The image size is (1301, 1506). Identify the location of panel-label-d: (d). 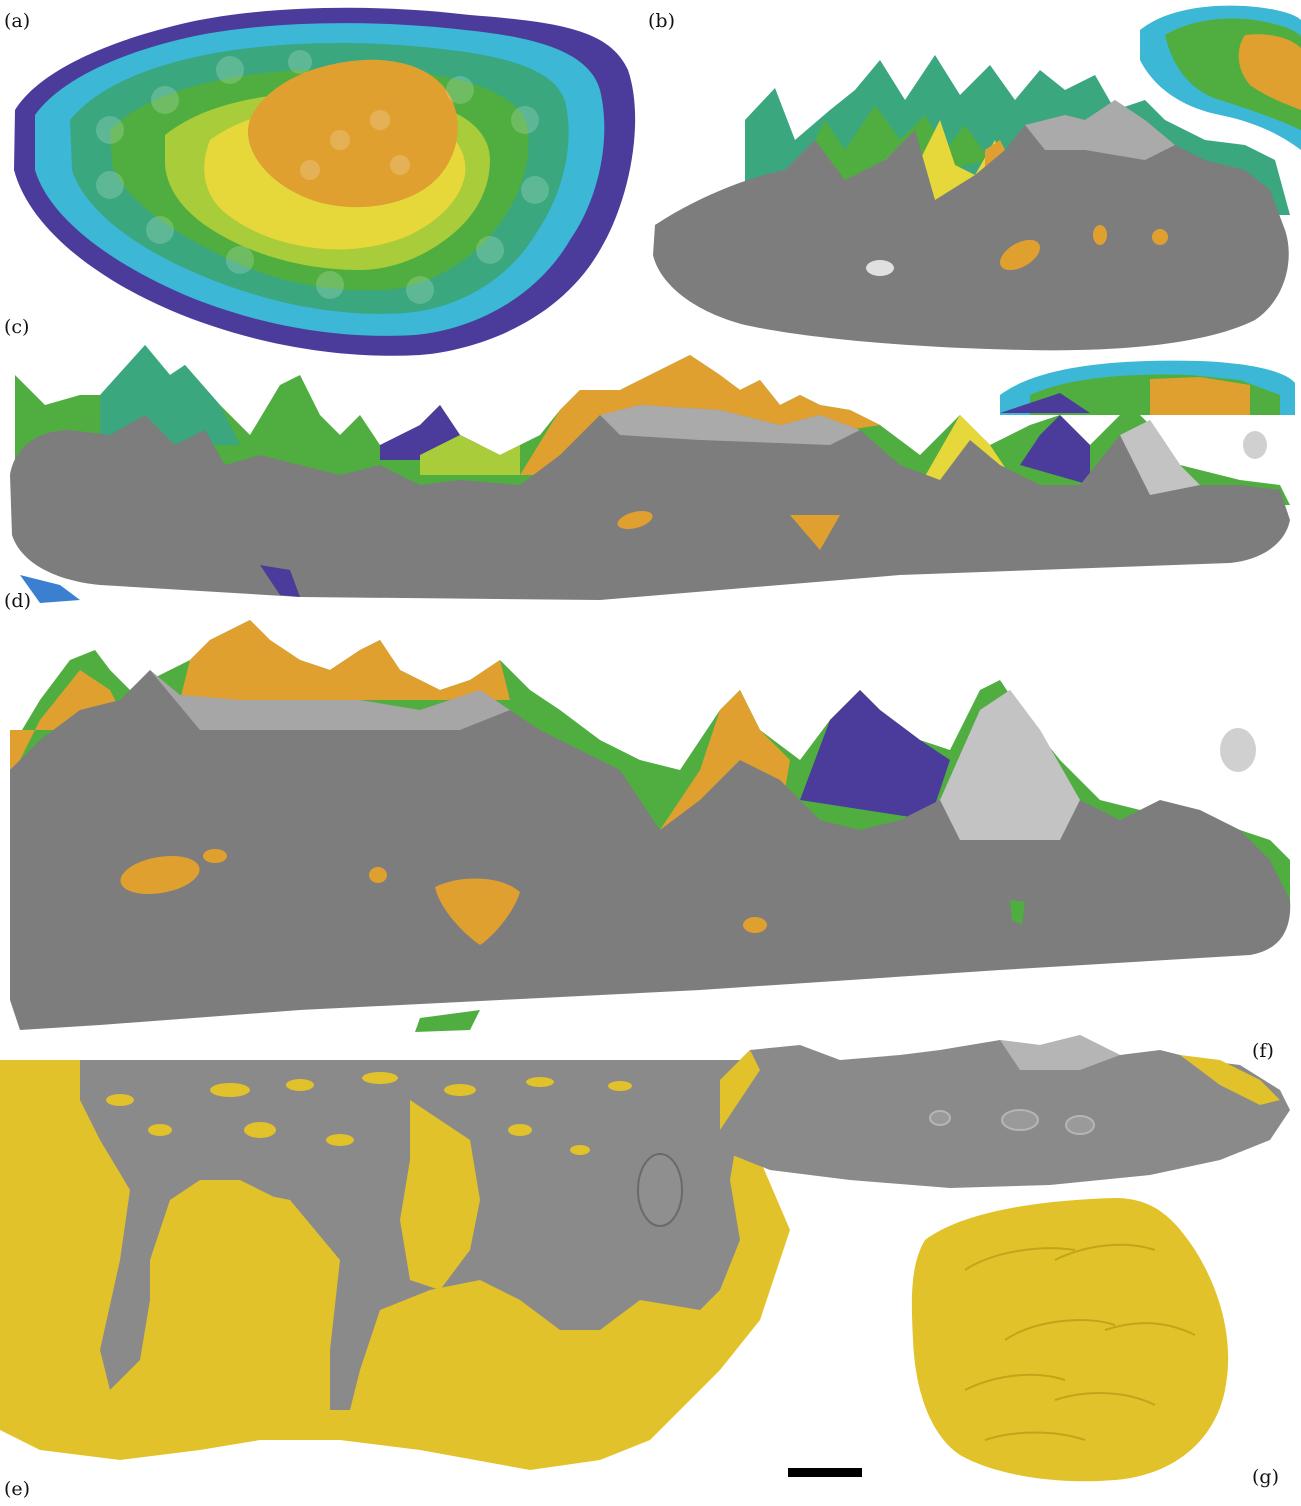
(17, 601).